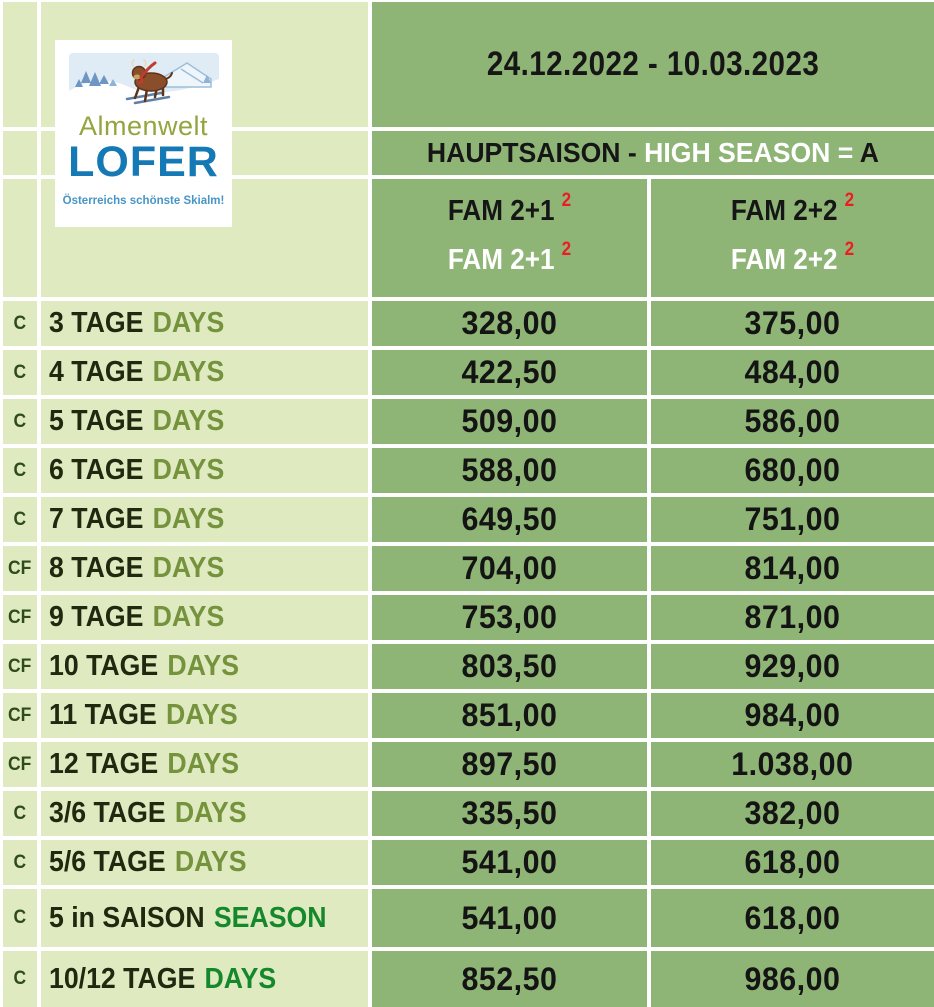 The image size is (934, 1007). I want to click on row-label-cell: 3 TAGE DAYS, so click(204, 323).